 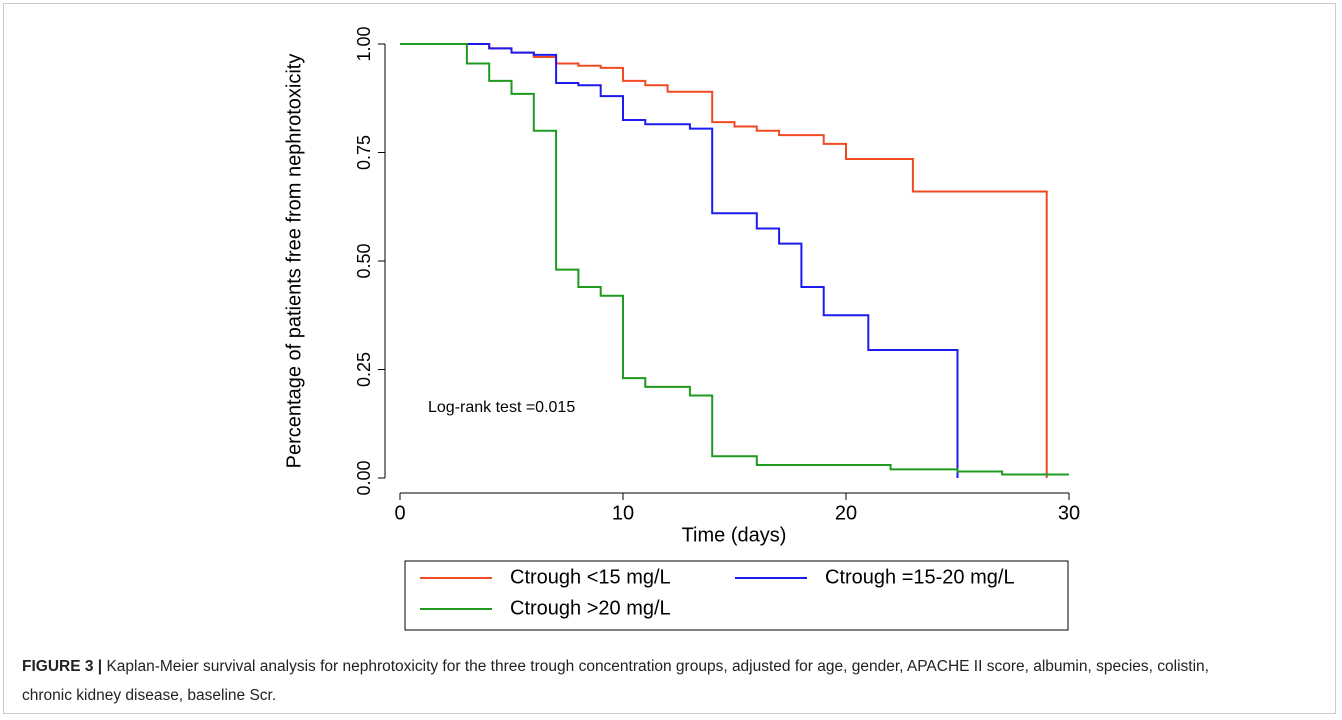 What do you see at coordinates (501, 407) in the screenshot?
I see `annotation: Log-rank test =0.015` at bounding box center [501, 407].